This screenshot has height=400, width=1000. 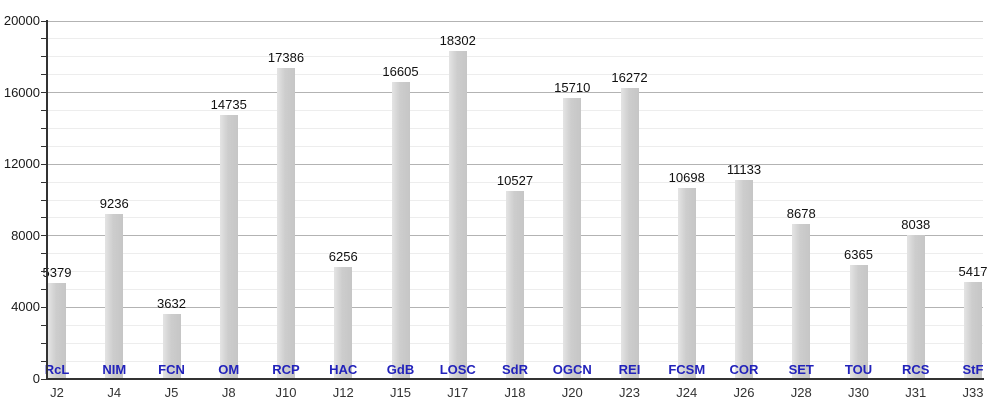 What do you see at coordinates (801, 369) in the screenshot?
I see `bar-code-label: SET` at bounding box center [801, 369].